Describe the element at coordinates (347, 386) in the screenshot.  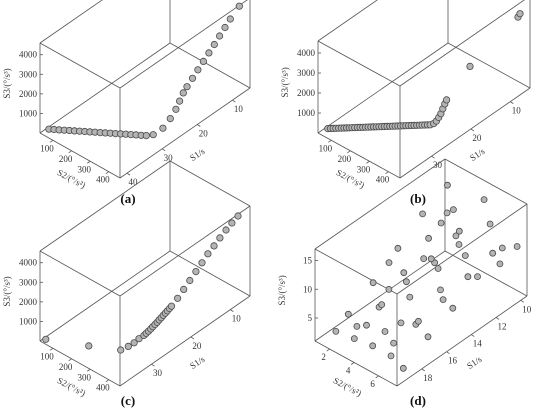
I see `y-axis-label: S2/(°/s²)` at that location.